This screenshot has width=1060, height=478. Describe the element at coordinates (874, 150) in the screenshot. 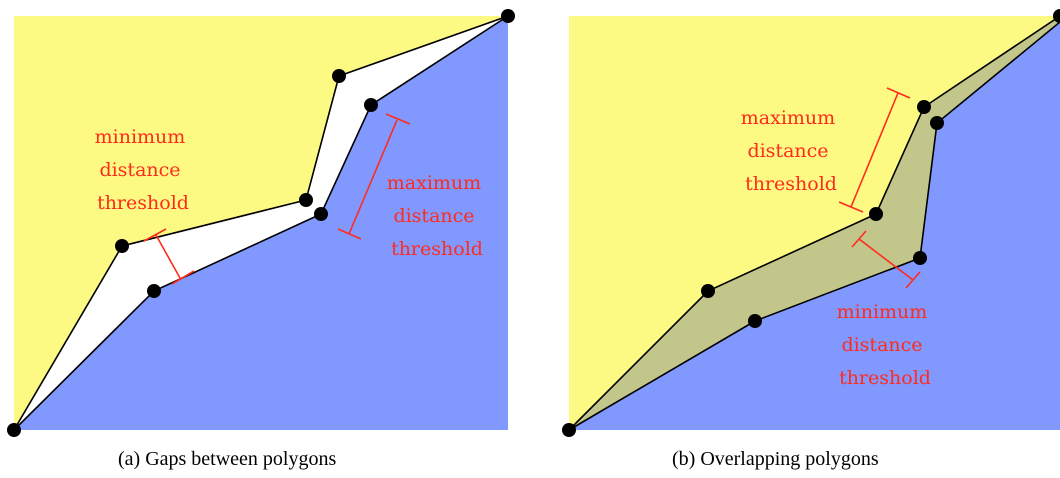

I see `max-threshold-marker-b` at that location.